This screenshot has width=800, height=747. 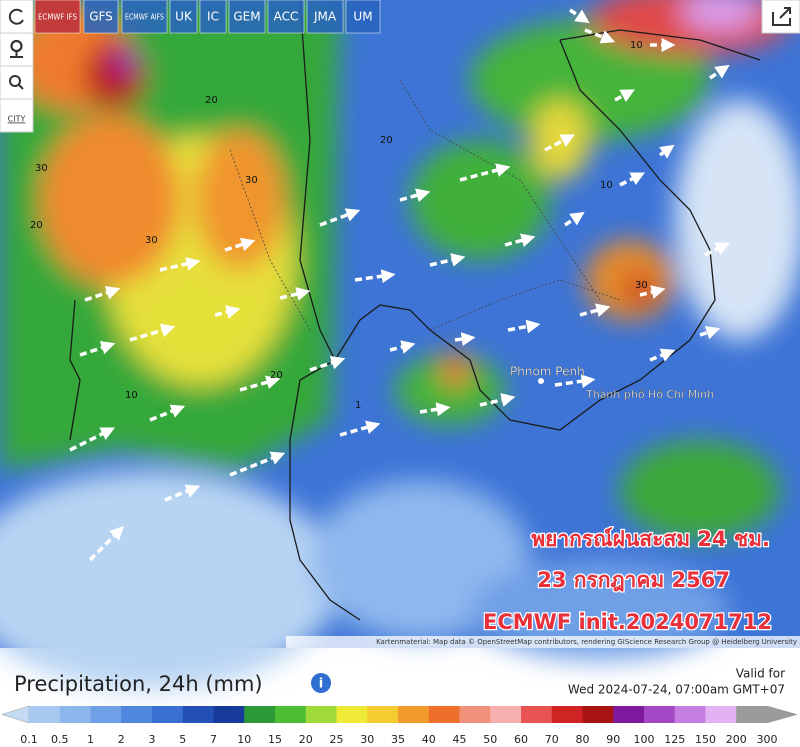 I want to click on info-icon: i, so click(x=321, y=684).